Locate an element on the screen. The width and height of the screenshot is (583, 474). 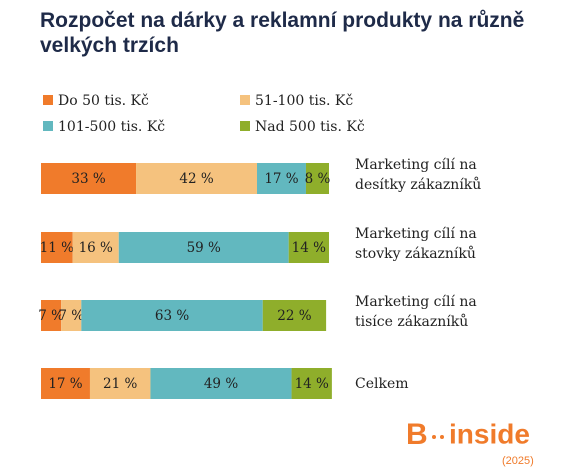
category-label: Marketing cílí na tisíce zákazníků is located at coordinates (416, 311).